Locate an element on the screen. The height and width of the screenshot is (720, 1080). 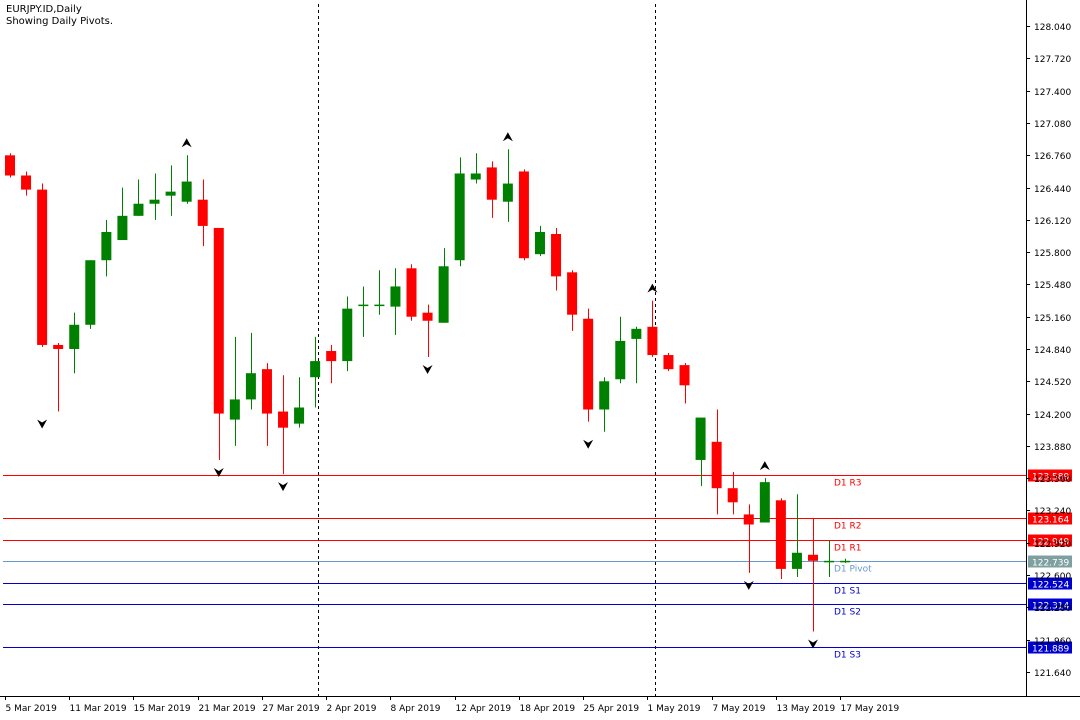
pivot-price-value: 122.949 is located at coordinates (1050, 543).